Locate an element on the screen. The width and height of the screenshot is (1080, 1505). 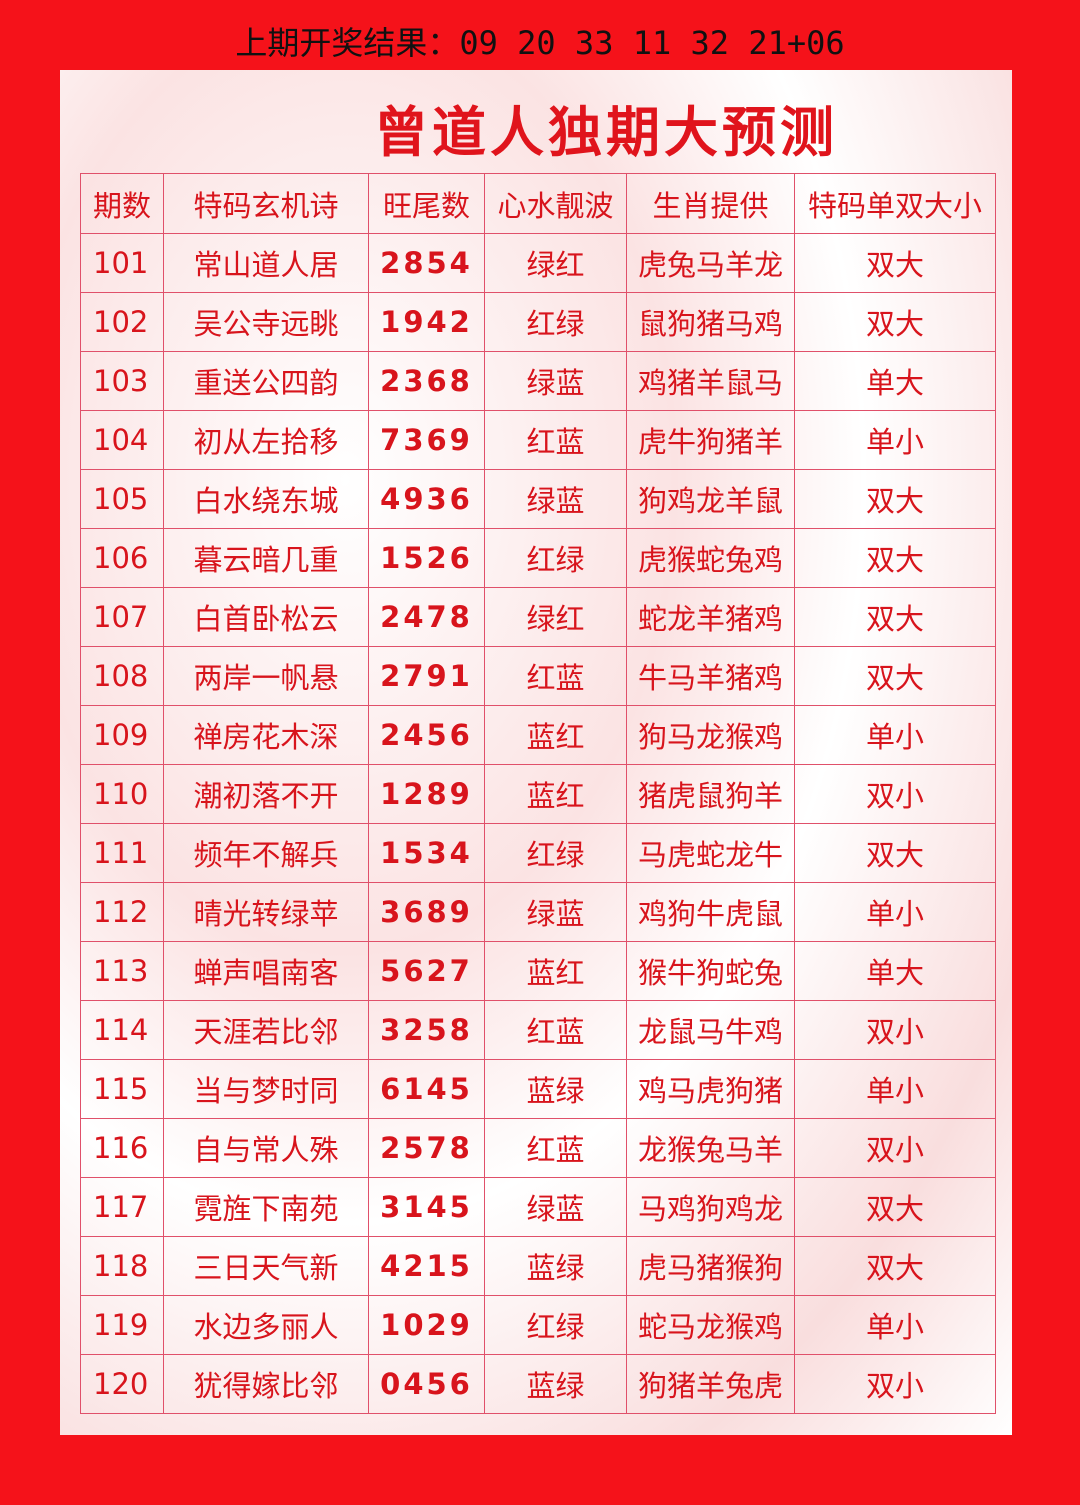
table-cell: 马虎蛇龙牛 is located at coordinates (710, 853).